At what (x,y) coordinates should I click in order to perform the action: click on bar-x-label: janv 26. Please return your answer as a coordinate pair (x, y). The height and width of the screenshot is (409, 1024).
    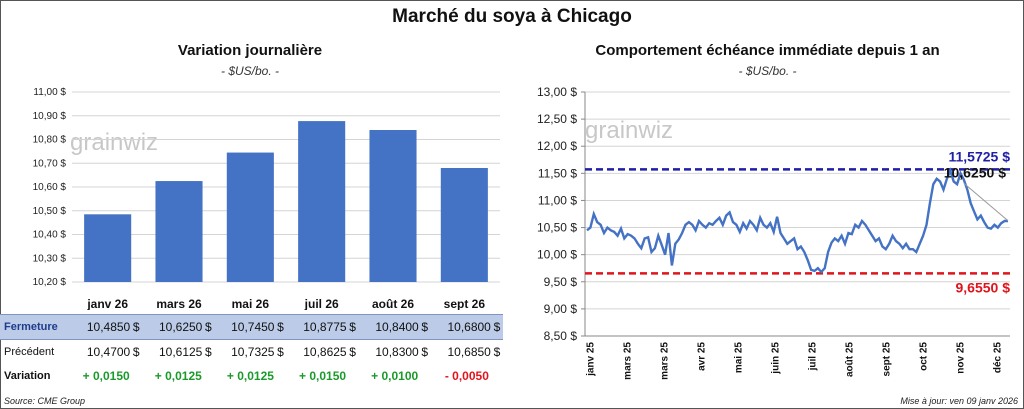
    Looking at the image, I should click on (107, 303).